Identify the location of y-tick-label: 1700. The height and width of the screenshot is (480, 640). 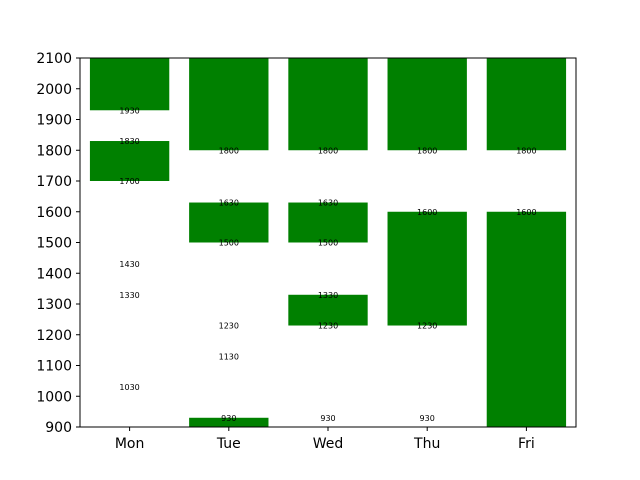
(54, 182).